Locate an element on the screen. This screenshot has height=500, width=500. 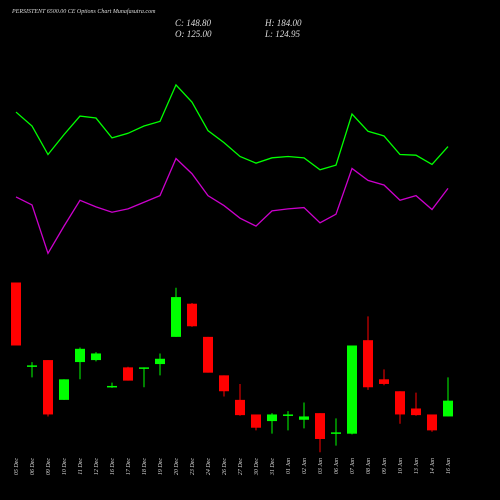
stat-low: L: 124.95 is located at coordinates (282, 34).